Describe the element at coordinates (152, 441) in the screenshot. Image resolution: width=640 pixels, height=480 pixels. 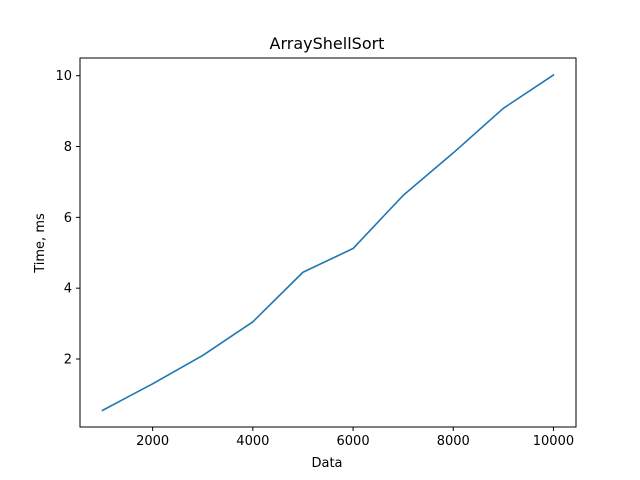
I see `x-tick-label: 2000` at that location.